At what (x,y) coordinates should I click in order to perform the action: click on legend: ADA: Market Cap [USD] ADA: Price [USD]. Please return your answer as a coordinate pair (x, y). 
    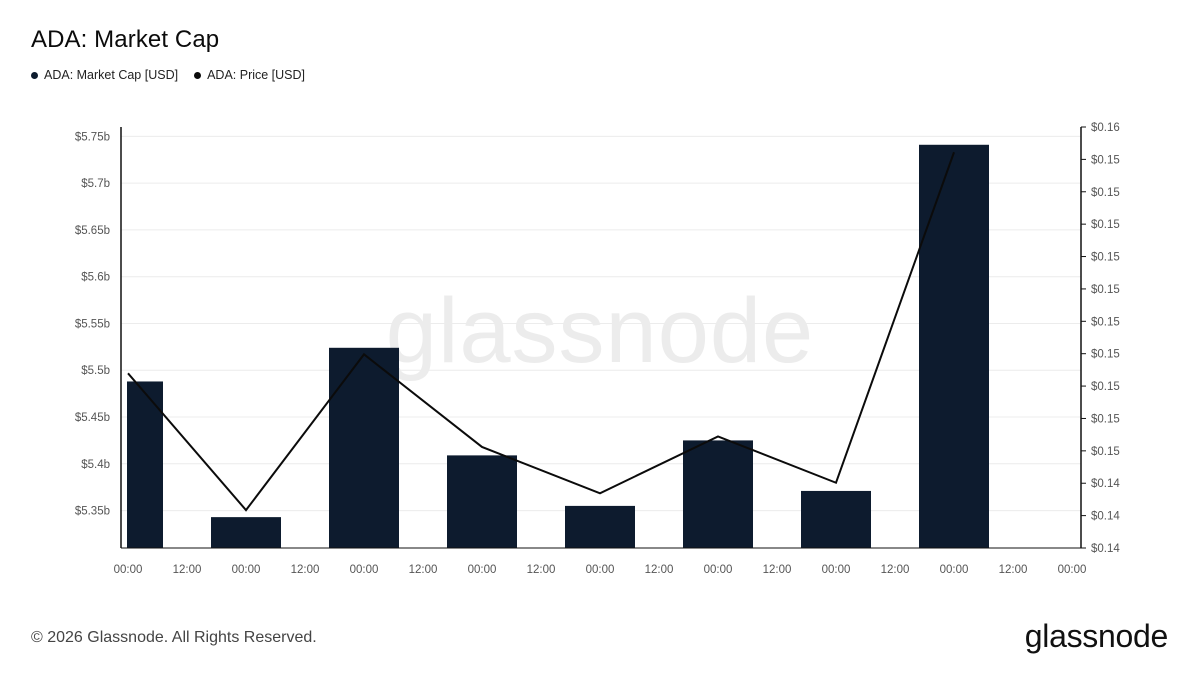
    Looking at the image, I should click on (168, 75).